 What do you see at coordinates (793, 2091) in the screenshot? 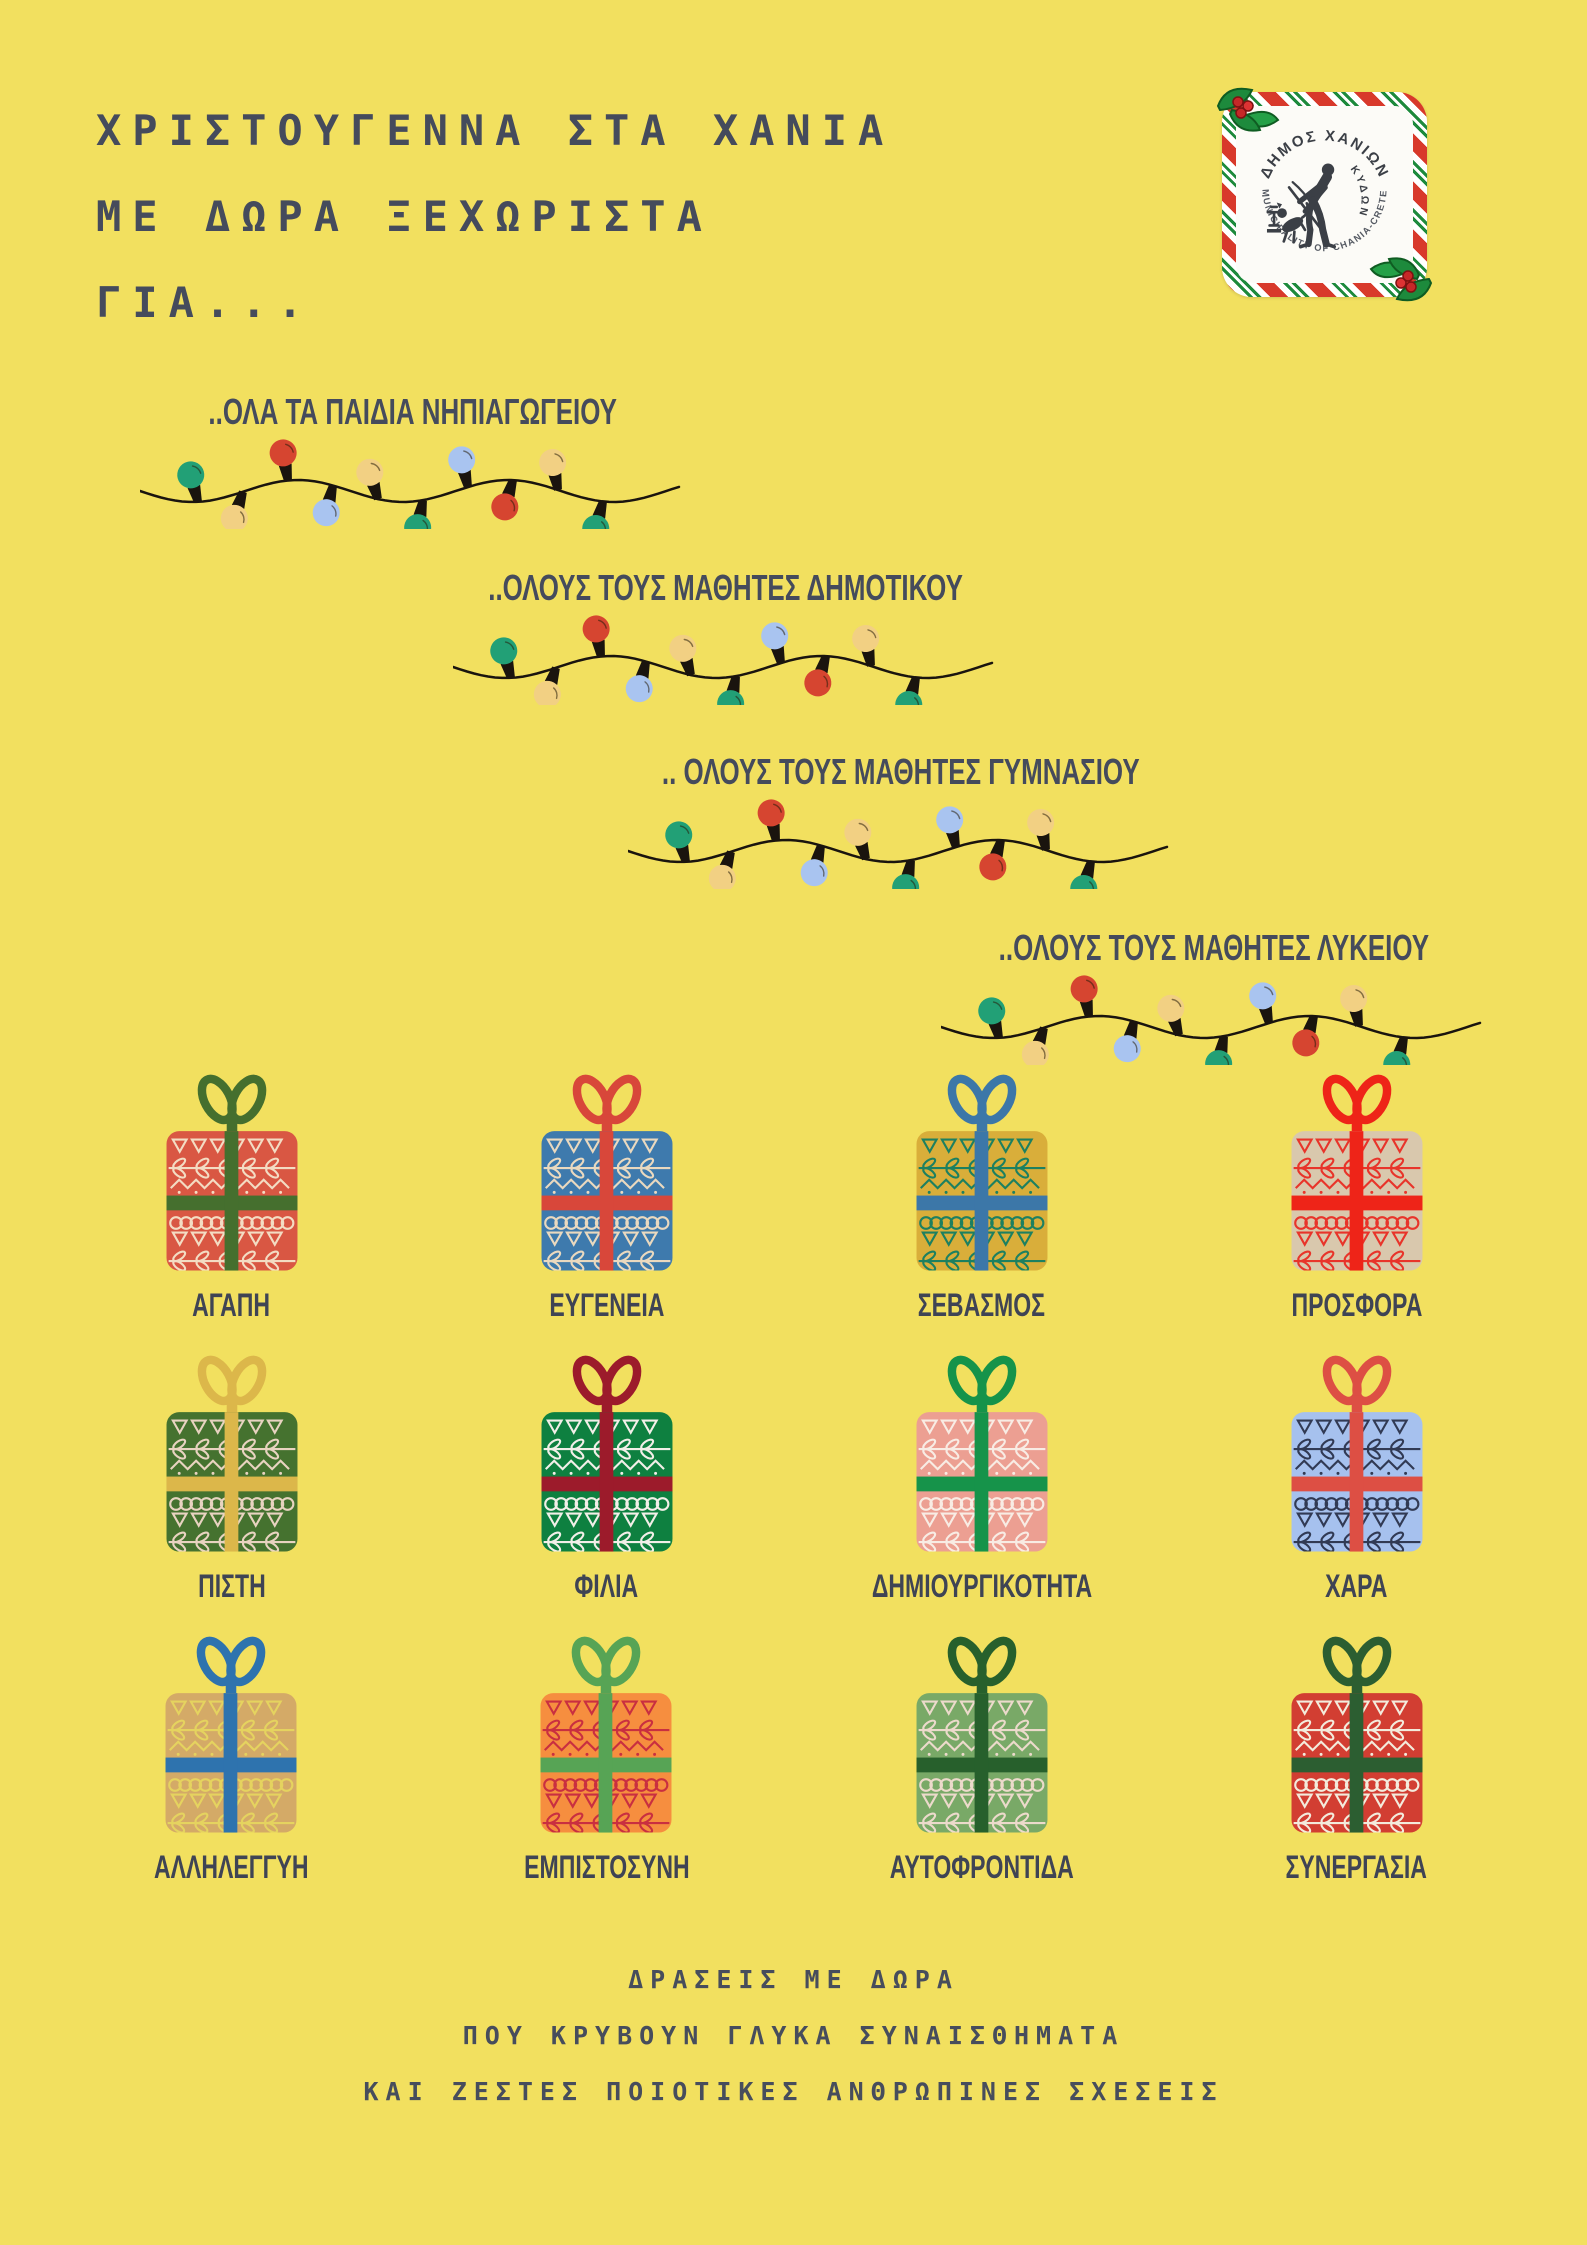
I see `footer-line-3: ΚΑΙ ΖΕΣΤΕΣ ΠΟΙΟΤΙΚΕΣ ΑΝΘΡΩΠΙΝΕΣ ΣΧΕΣΕΙΣ` at bounding box center [793, 2091].